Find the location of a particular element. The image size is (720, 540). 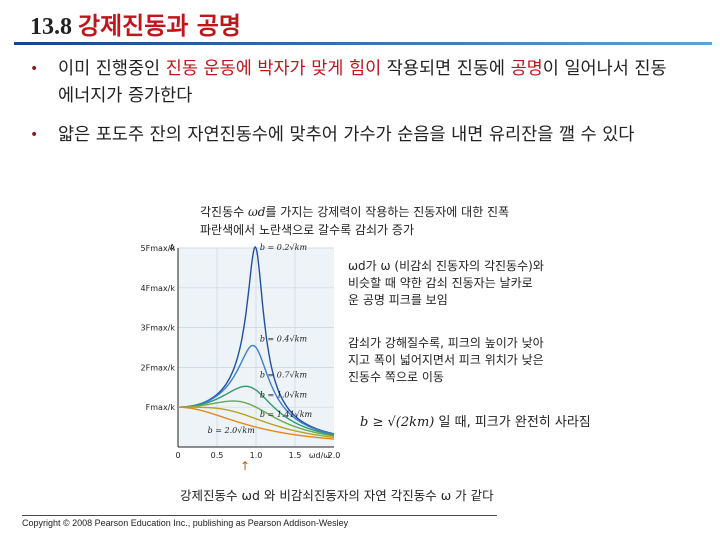

curve-label: b = 1.0√km is located at coordinates (284, 394).